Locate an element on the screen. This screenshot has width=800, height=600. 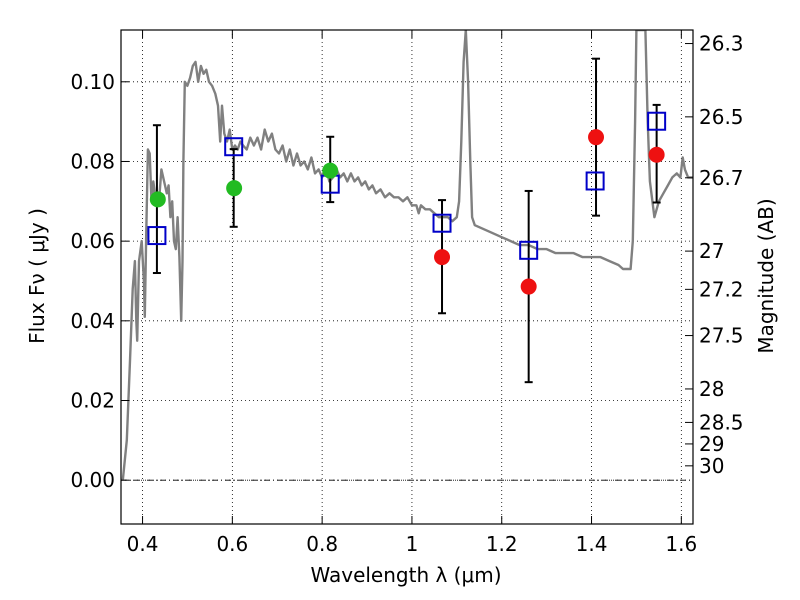
x-tick-label: 1.6 is located at coordinates (681, 544).